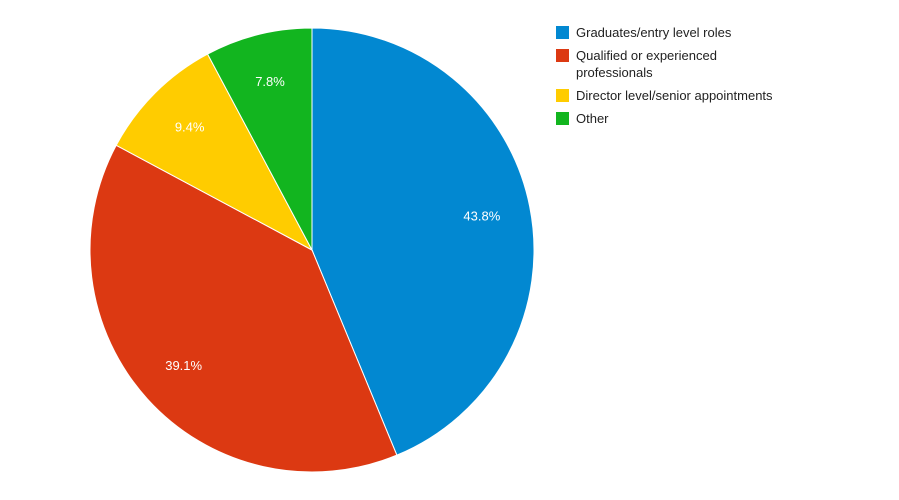 The height and width of the screenshot is (500, 899). Describe the element at coordinates (674, 95) in the screenshot. I see `legend-label: Director level/senior appointments` at that location.